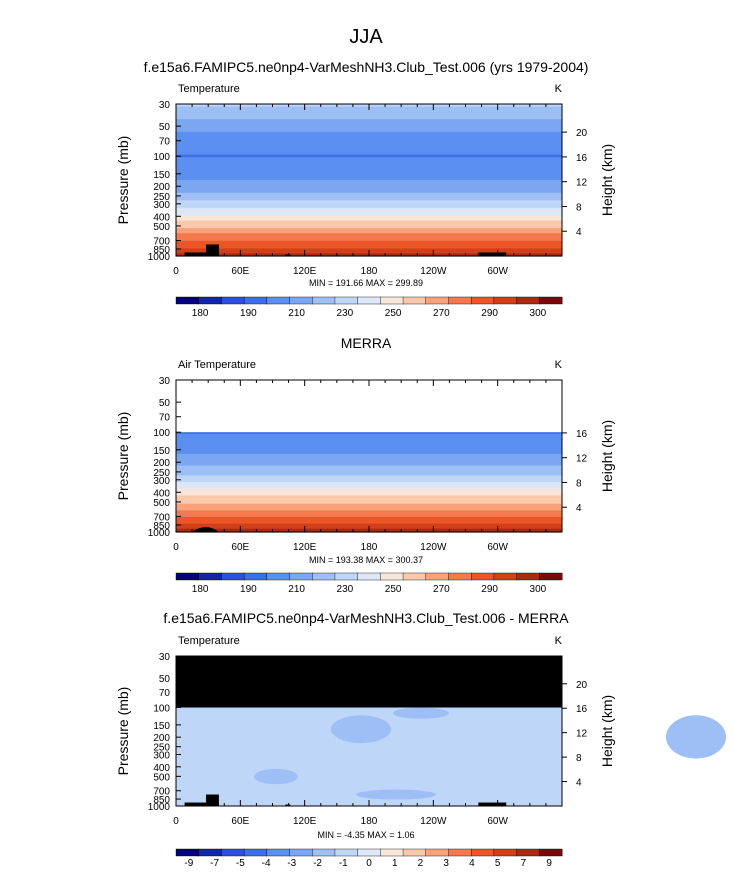 This screenshot has width=733, height=872. Describe the element at coordinates (393, 313) in the screenshot. I see `colorbar-label: 250` at that location.